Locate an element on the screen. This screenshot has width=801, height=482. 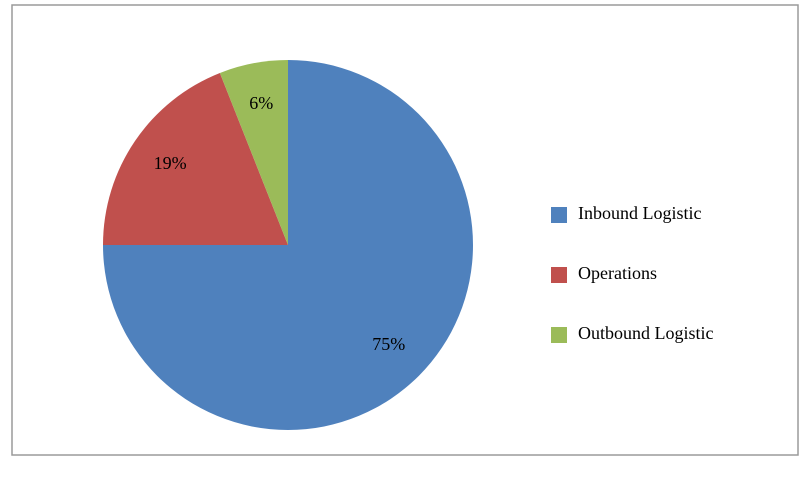
legend-label: Inbound Logistic is located at coordinates (640, 213).